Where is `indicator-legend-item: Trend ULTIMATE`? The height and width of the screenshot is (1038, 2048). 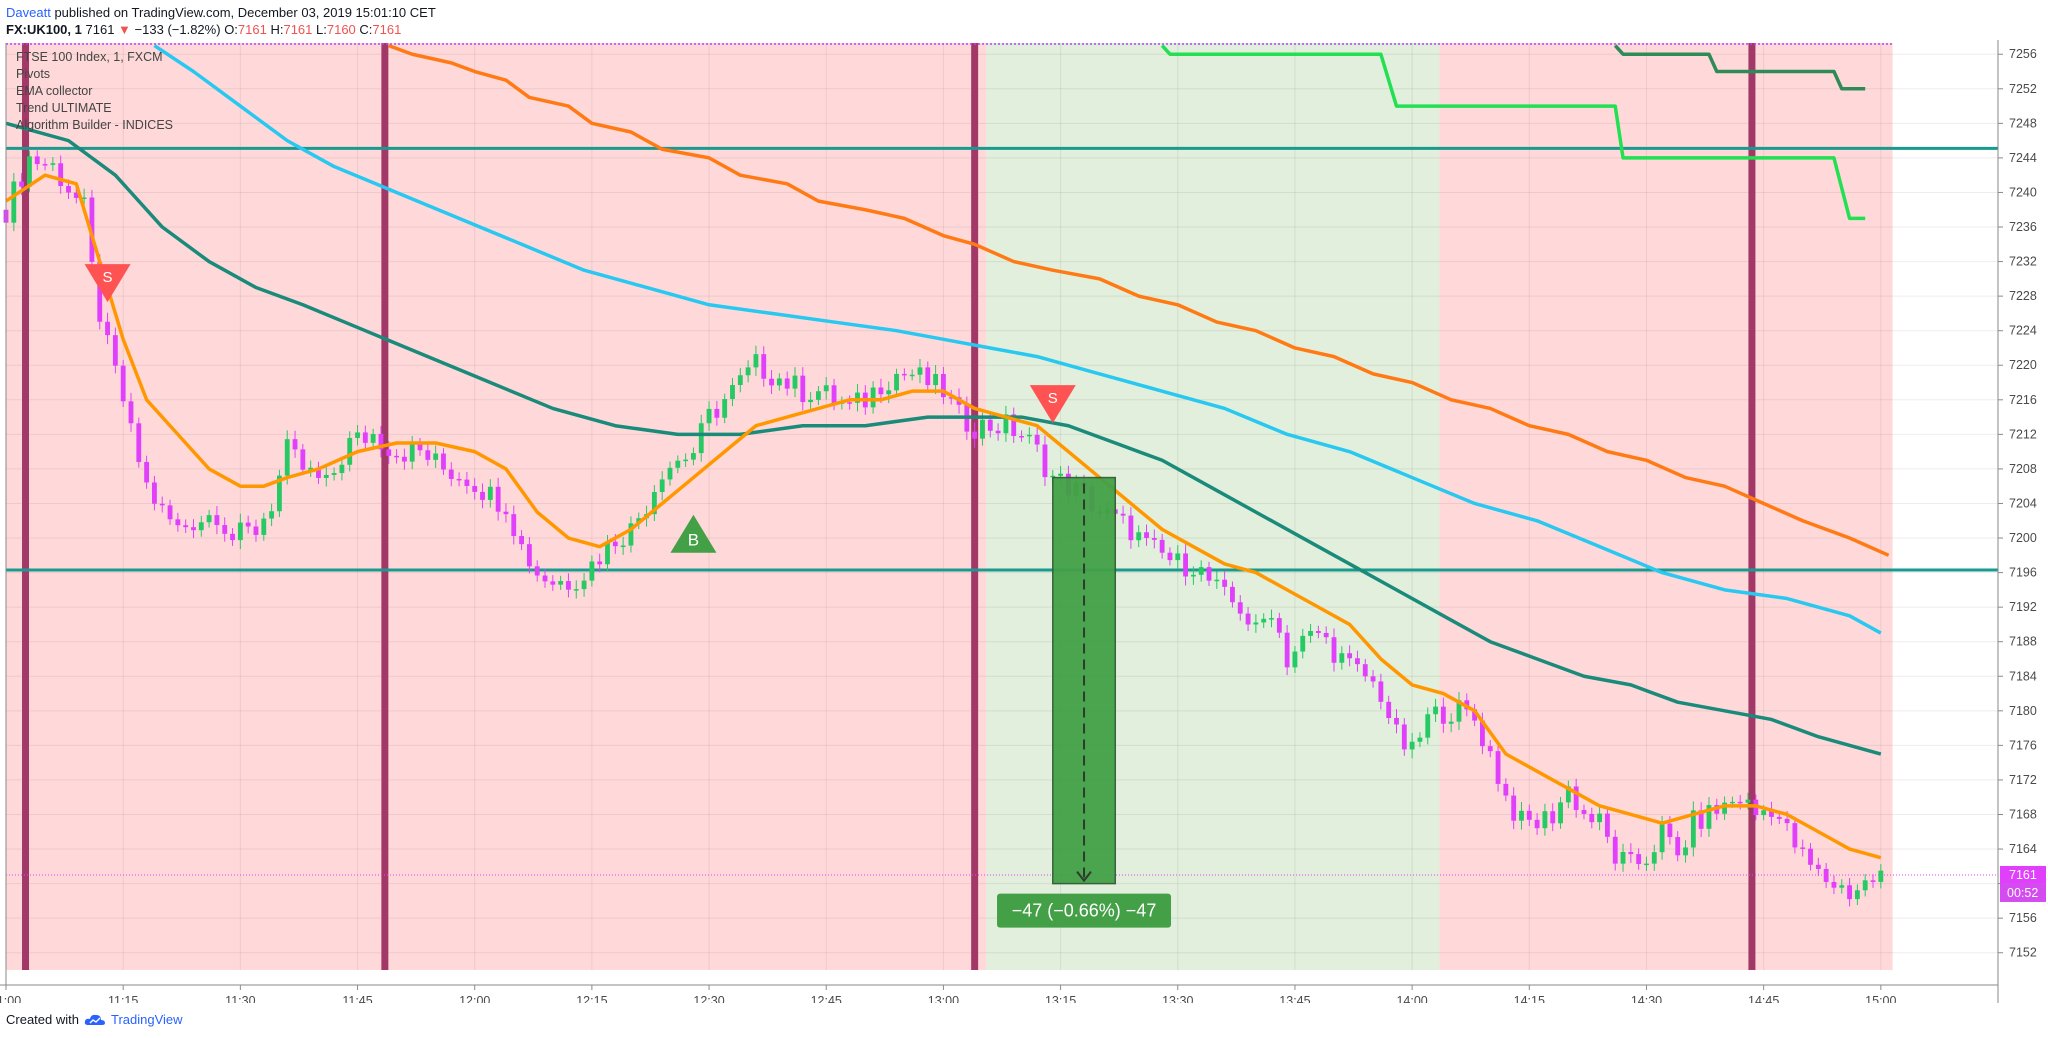
indicator-legend-item: Trend ULTIMATE is located at coordinates (64, 108).